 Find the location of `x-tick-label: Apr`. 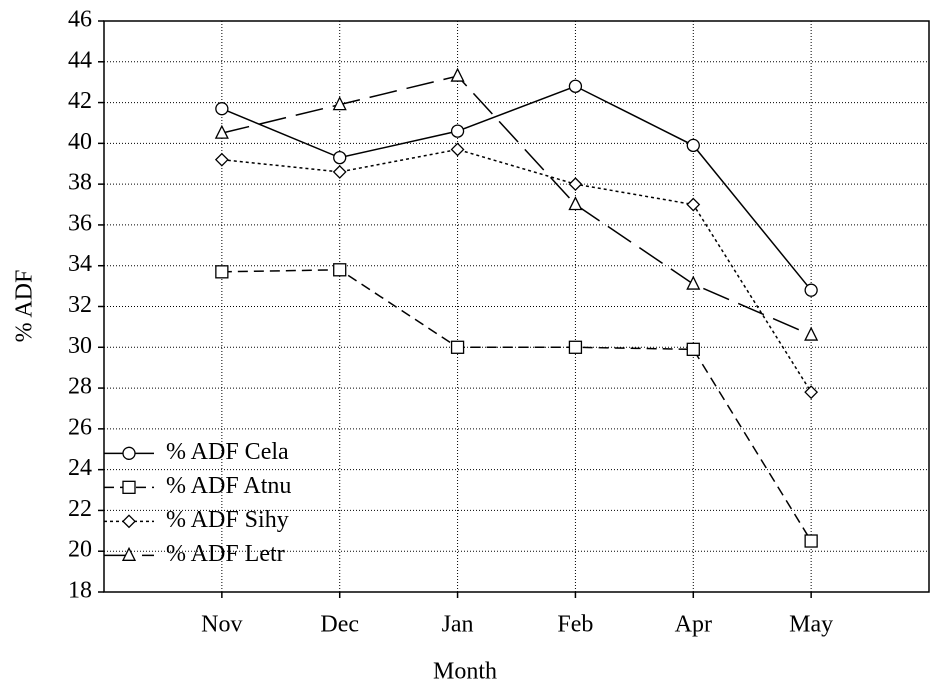

x-tick-label: Apr is located at coordinates (693, 625).